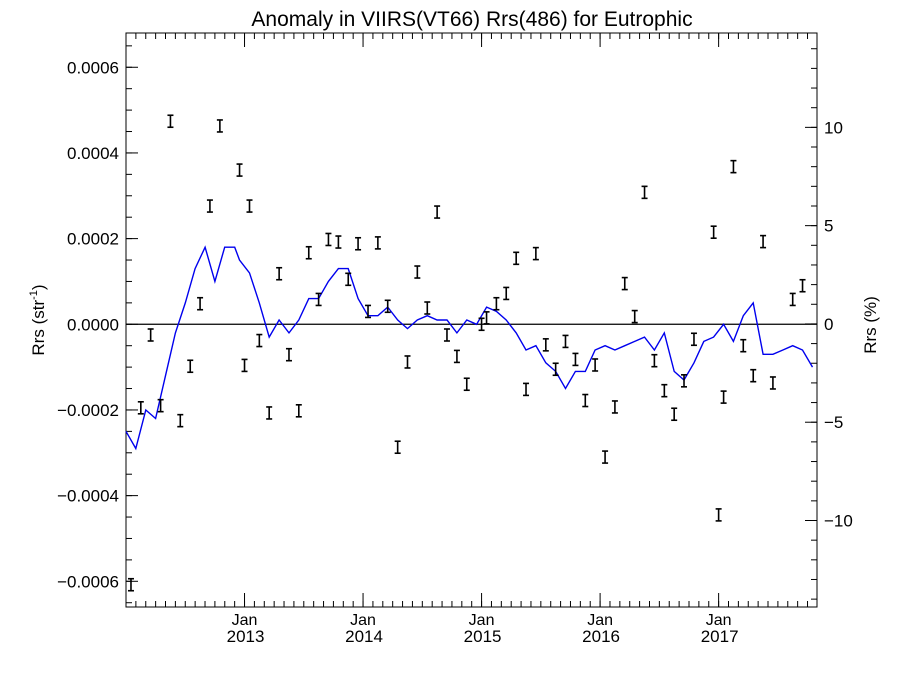 The height and width of the screenshot is (675, 900). I want to click on y-left-tick-label: −0.0002, so click(88, 410).